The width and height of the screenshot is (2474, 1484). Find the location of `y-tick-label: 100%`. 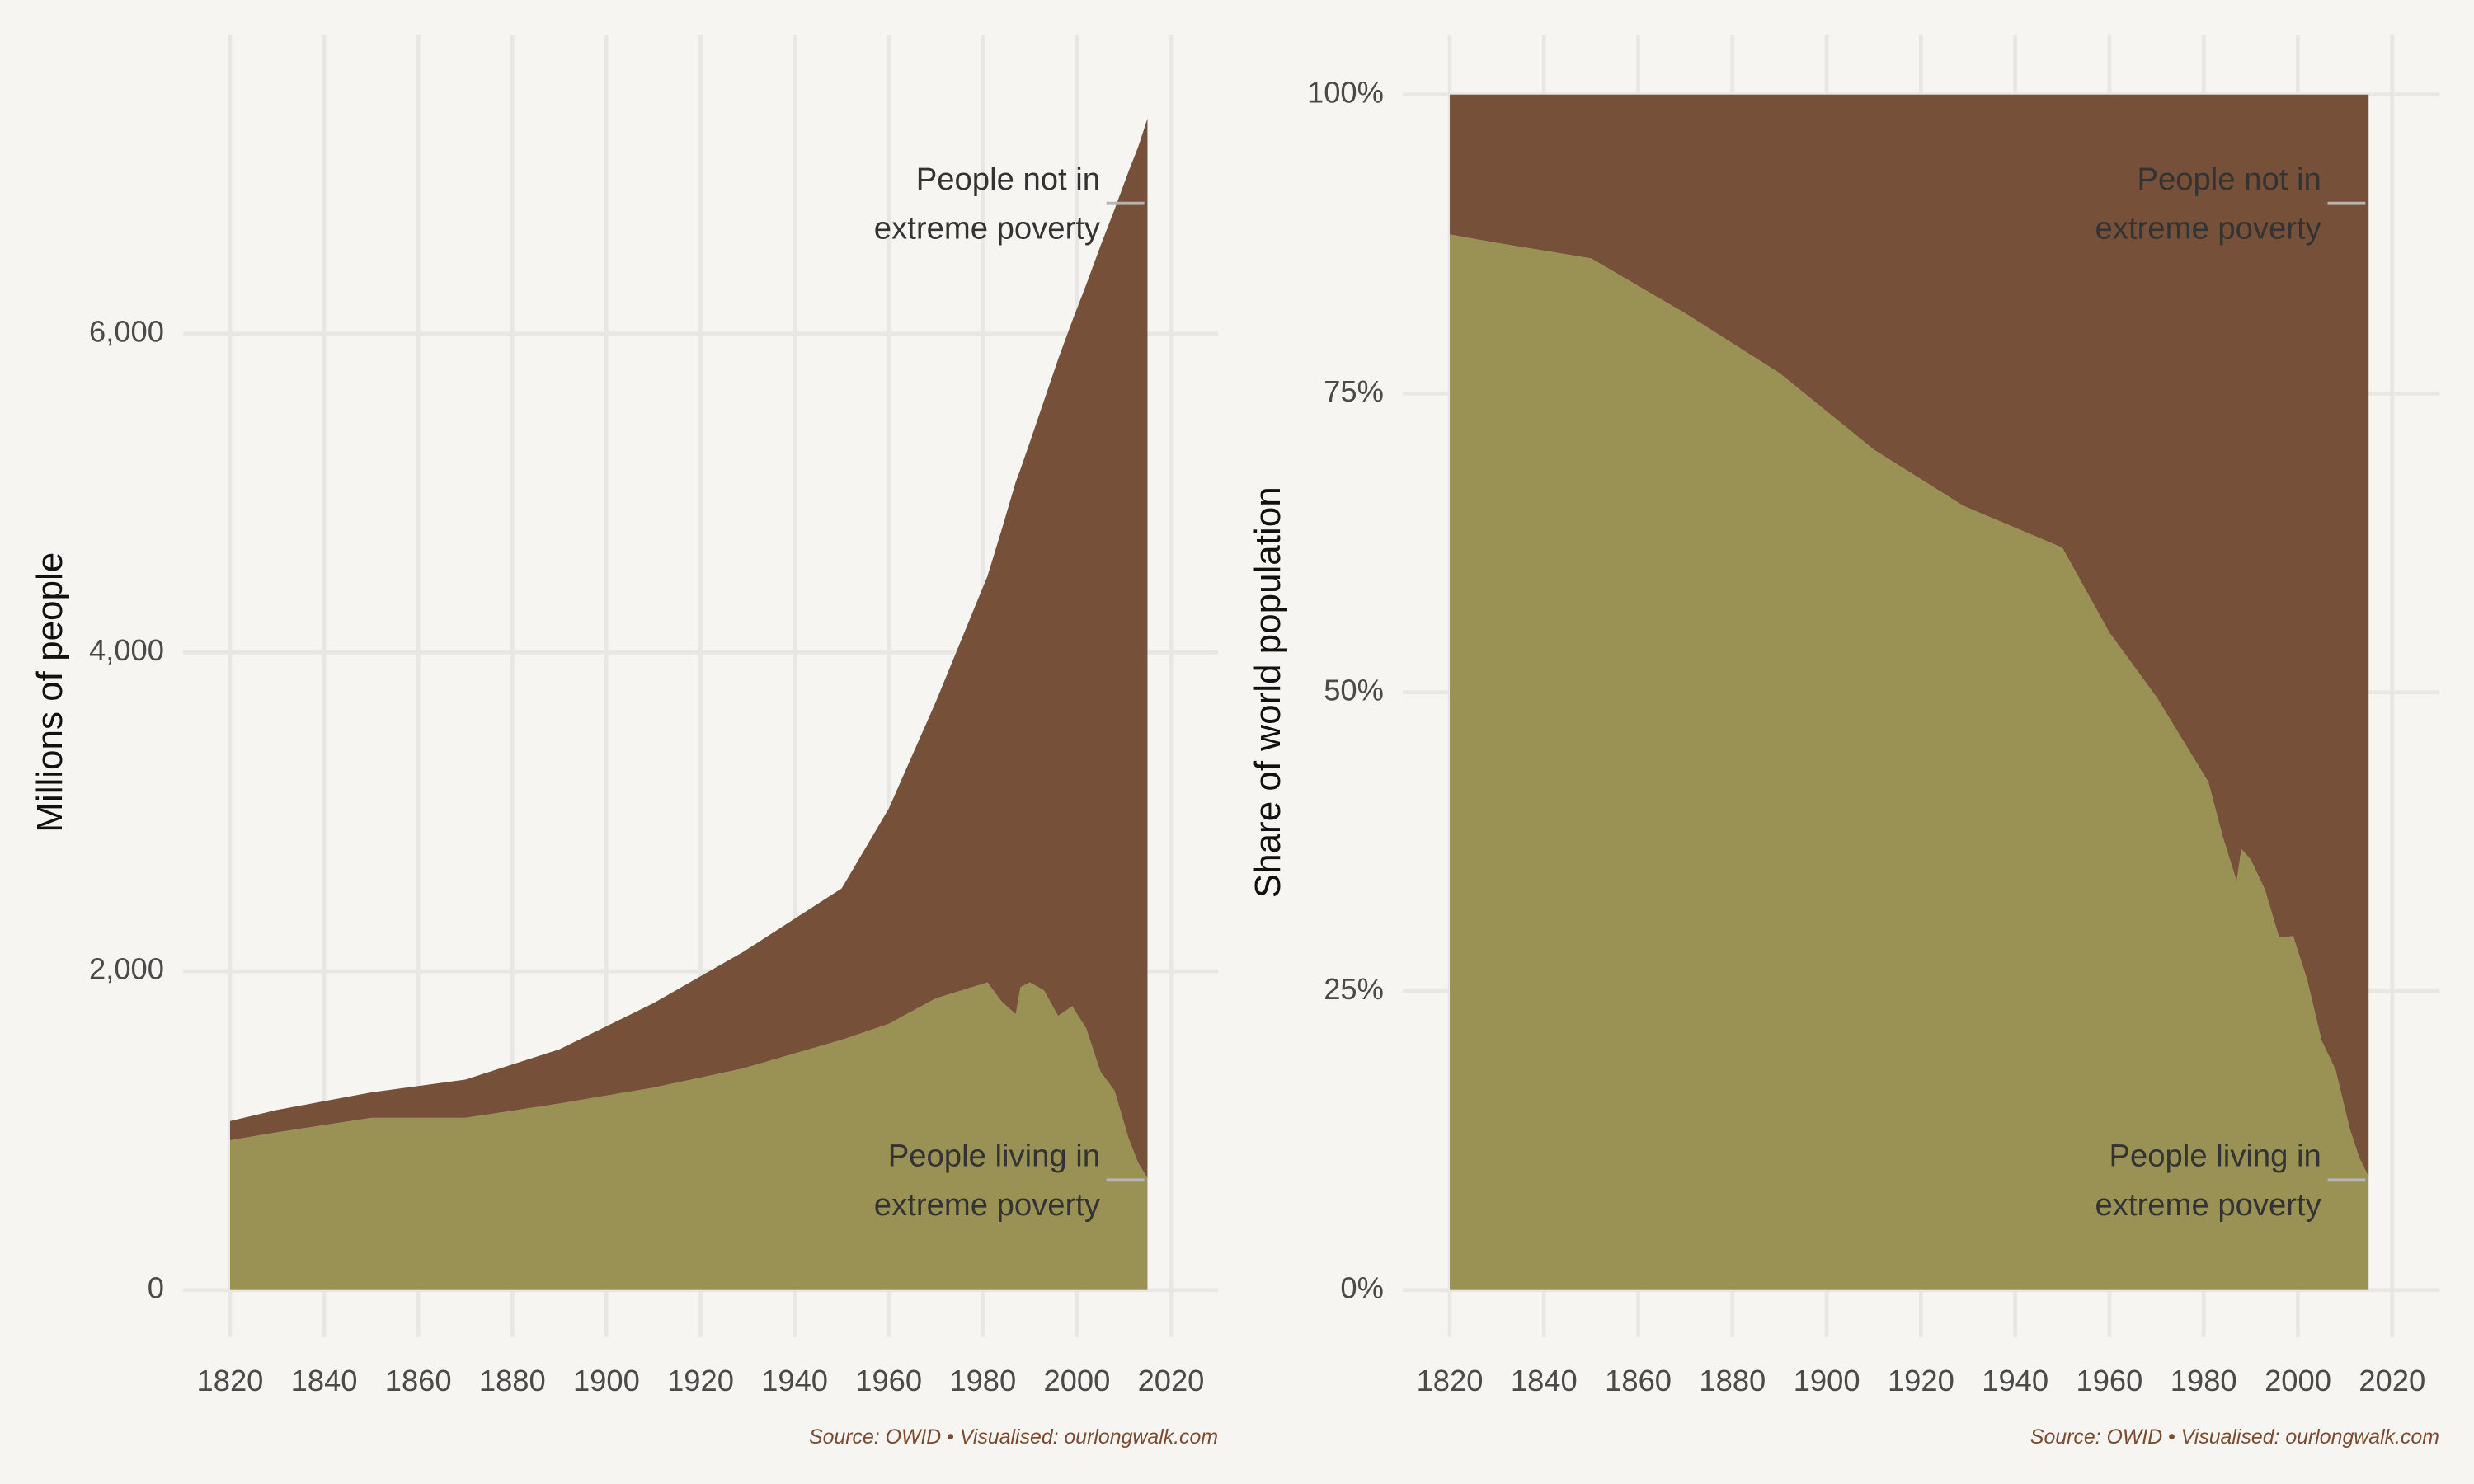

y-tick-label: 100% is located at coordinates (1345, 92).